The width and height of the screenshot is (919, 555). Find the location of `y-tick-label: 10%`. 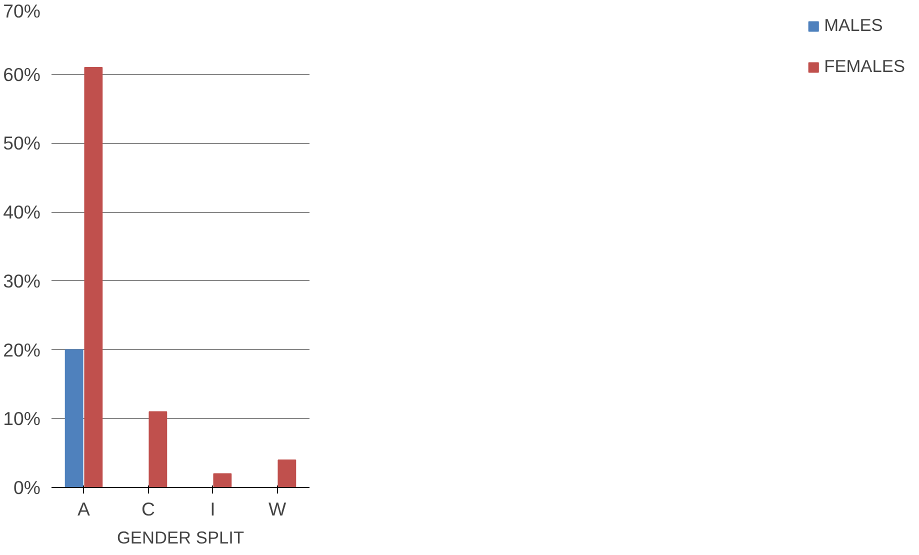

y-tick-label: 10% is located at coordinates (22, 419).